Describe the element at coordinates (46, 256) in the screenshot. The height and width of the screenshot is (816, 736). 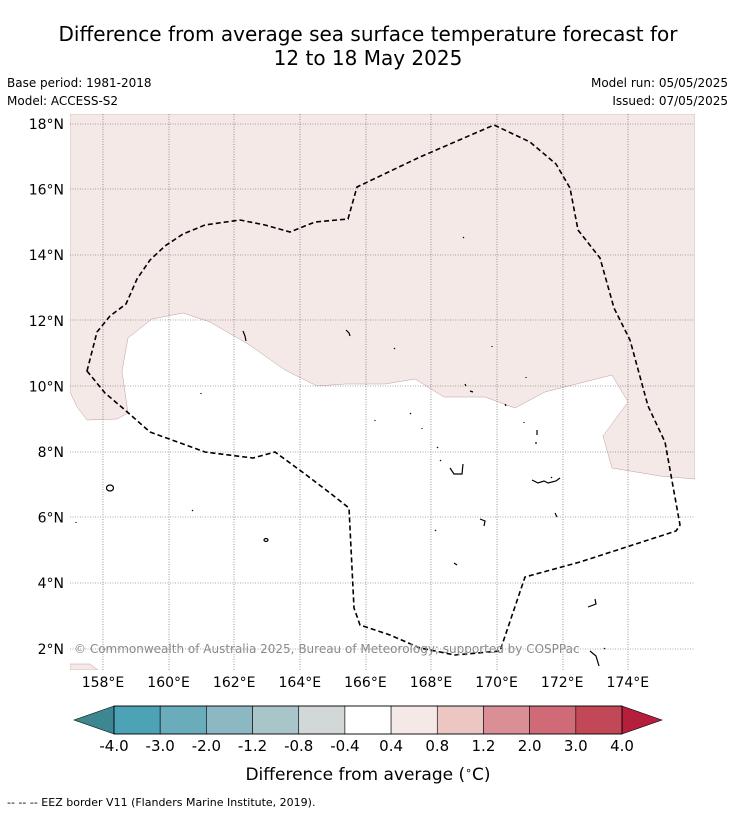
I see `lat-tick-label: 14°N` at that location.